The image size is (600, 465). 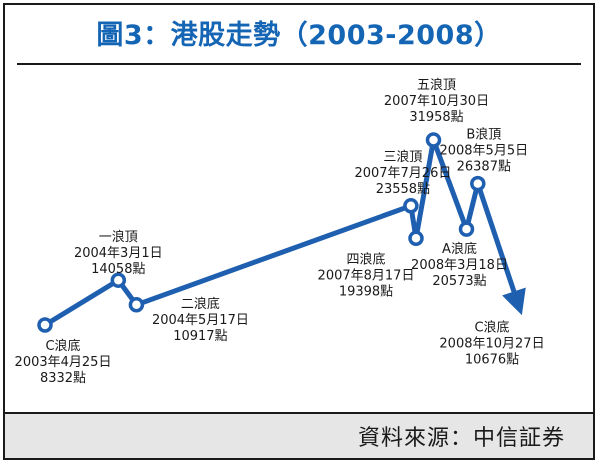 What do you see at coordinates (491, 344) in the screenshot?
I see `annotation-date: 2008年10月27日` at bounding box center [491, 344].